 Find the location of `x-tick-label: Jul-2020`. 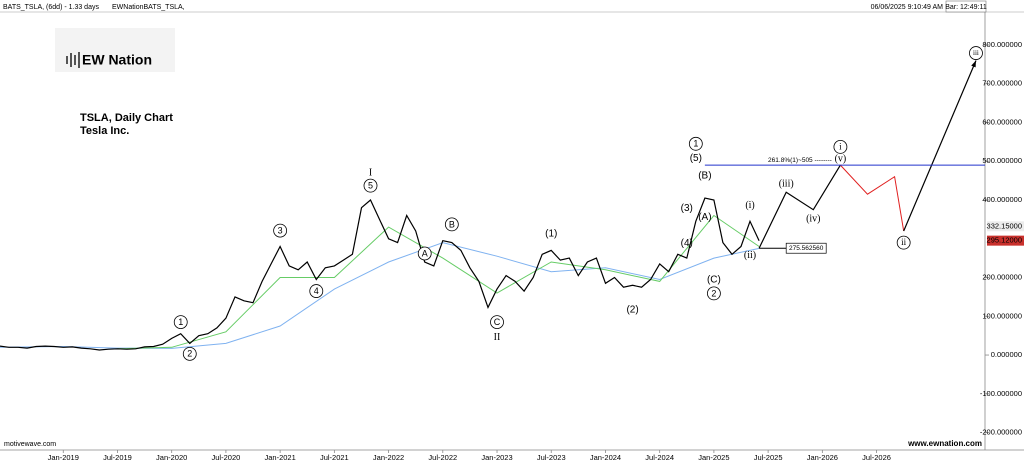

x-tick-label: Jul-2020 is located at coordinates (226, 457).